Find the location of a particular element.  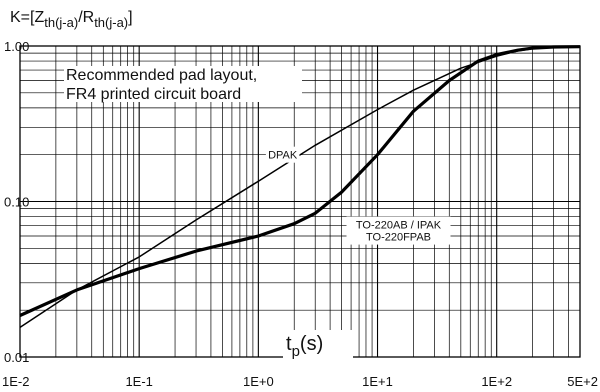

annotation-line-1: Recommended pad layout, is located at coordinates (161, 75).